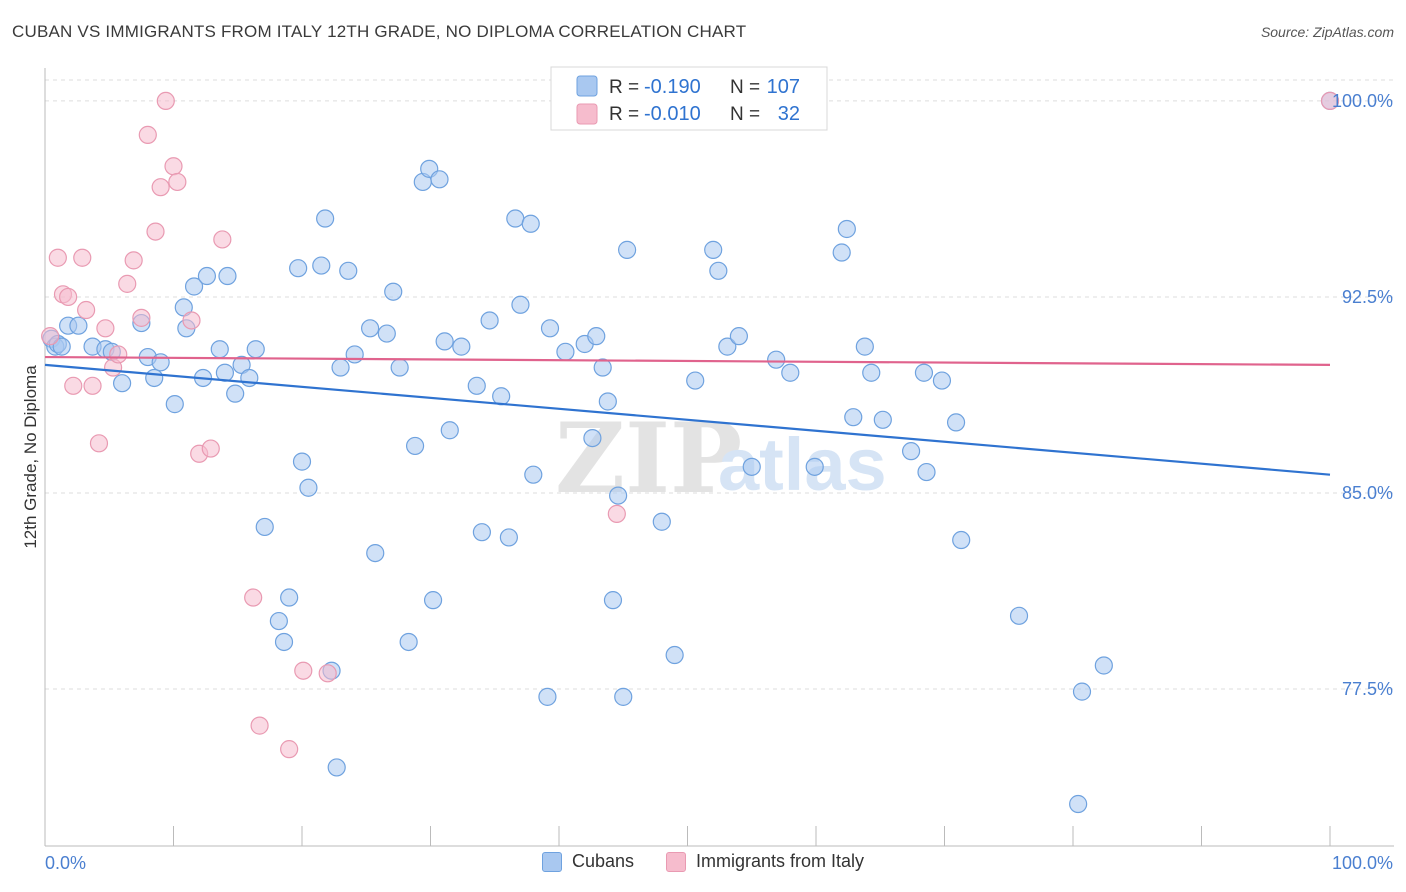 The height and width of the screenshot is (892, 1406). What do you see at coordinates (1367, 493) in the screenshot?
I see `y-tick-label: 85.0%` at bounding box center [1367, 493].